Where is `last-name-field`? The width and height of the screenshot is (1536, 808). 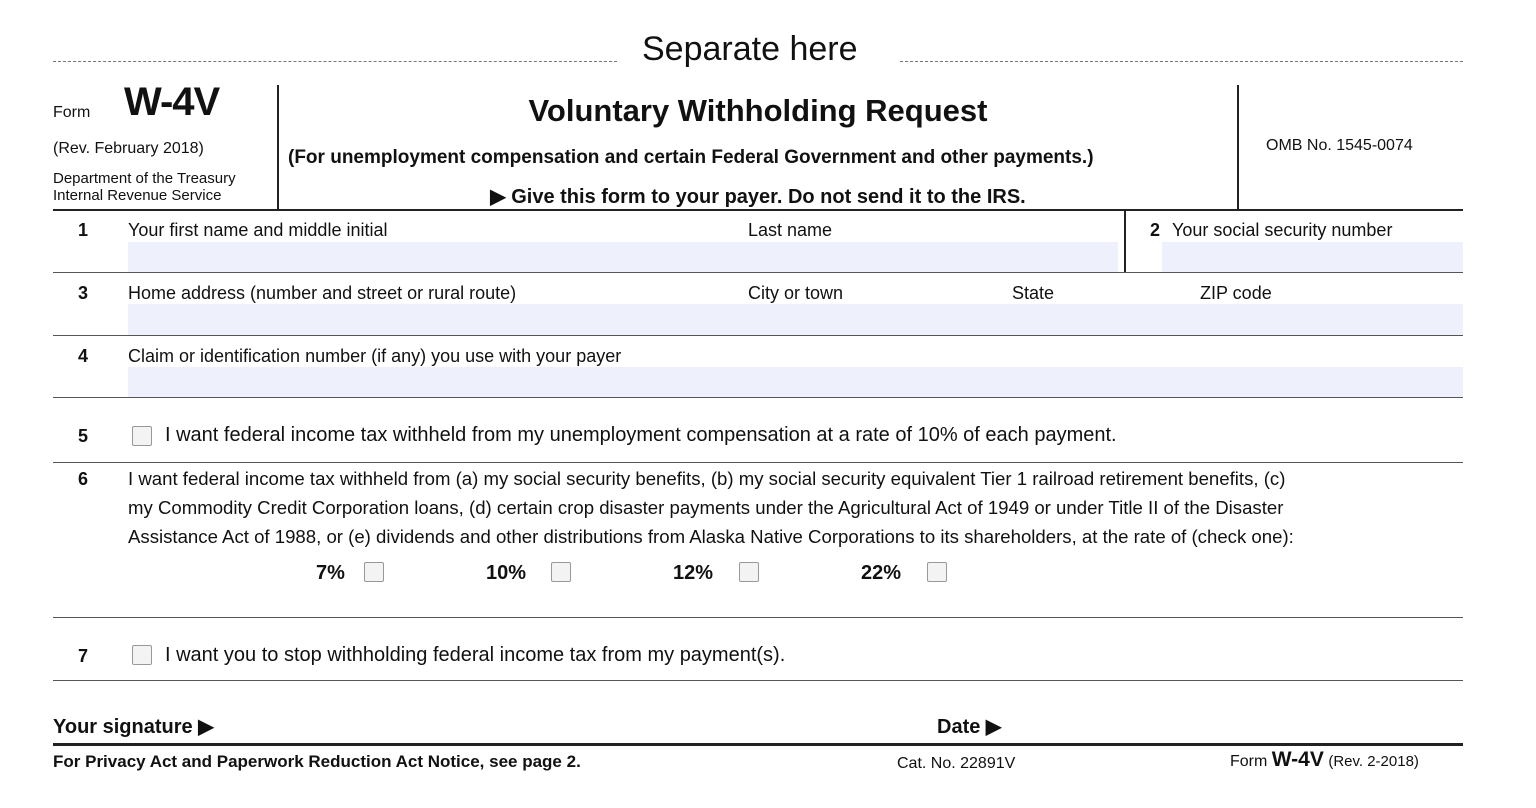
last-name-field is located at coordinates (930, 257).